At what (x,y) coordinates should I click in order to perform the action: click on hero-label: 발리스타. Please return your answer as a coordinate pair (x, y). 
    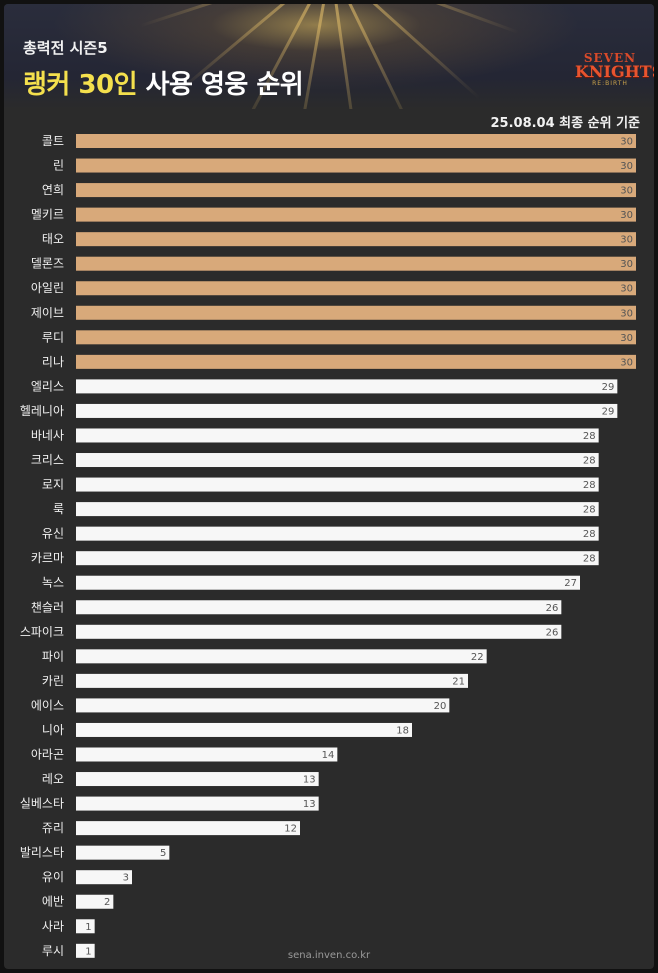
    Looking at the image, I should click on (42, 853).